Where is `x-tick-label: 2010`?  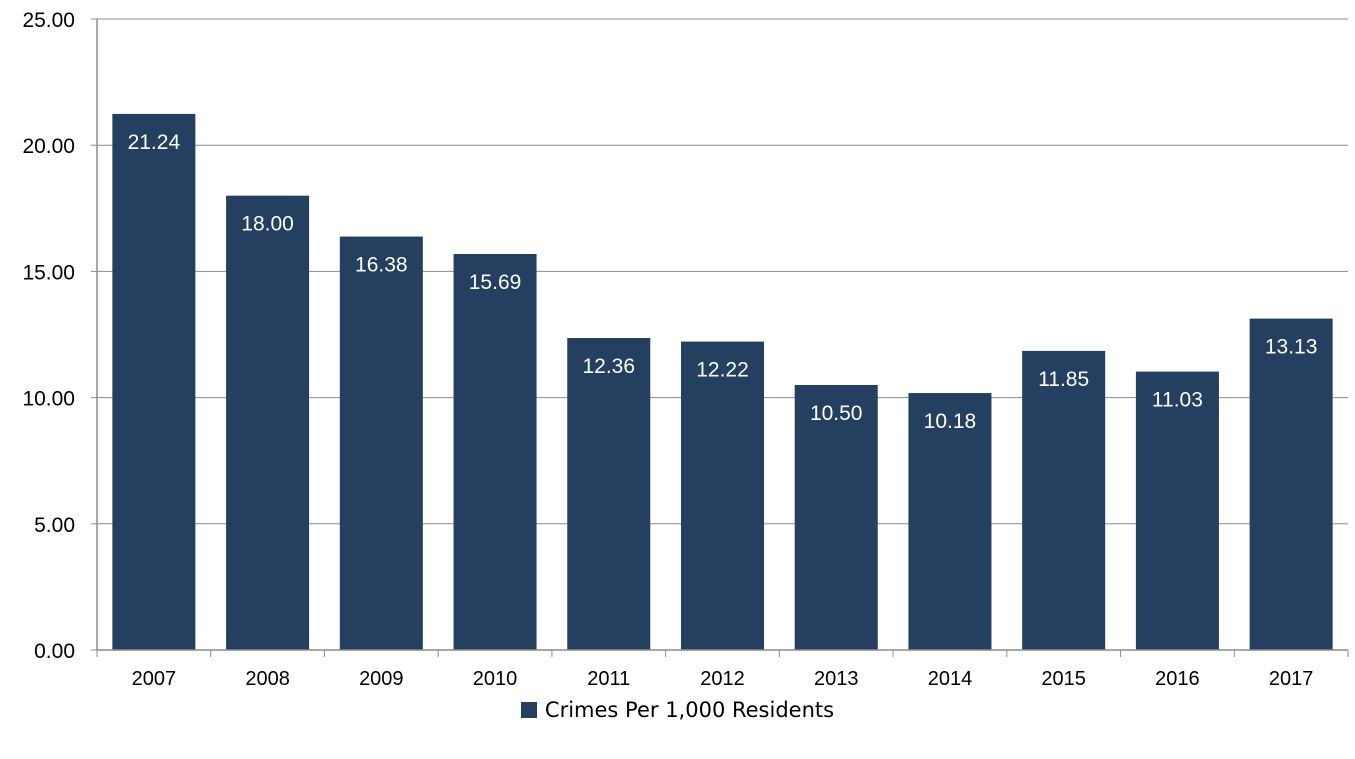
x-tick-label: 2010 is located at coordinates (495, 679).